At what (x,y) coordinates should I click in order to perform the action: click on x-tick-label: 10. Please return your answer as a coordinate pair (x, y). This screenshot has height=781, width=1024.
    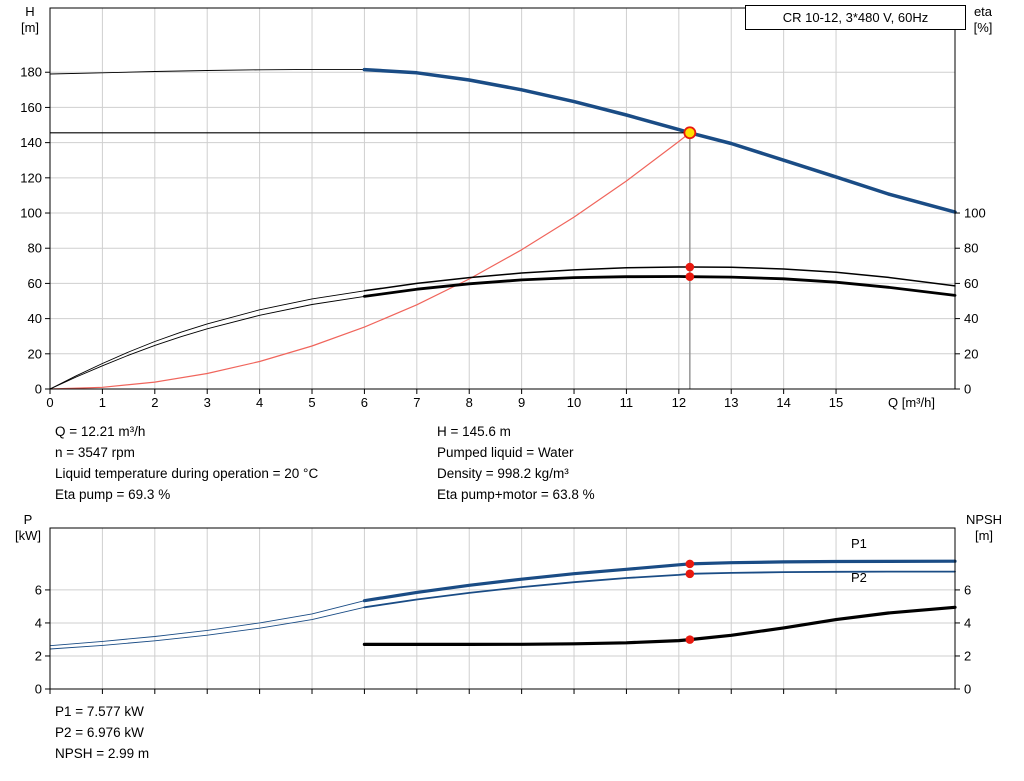
    Looking at the image, I should click on (574, 402).